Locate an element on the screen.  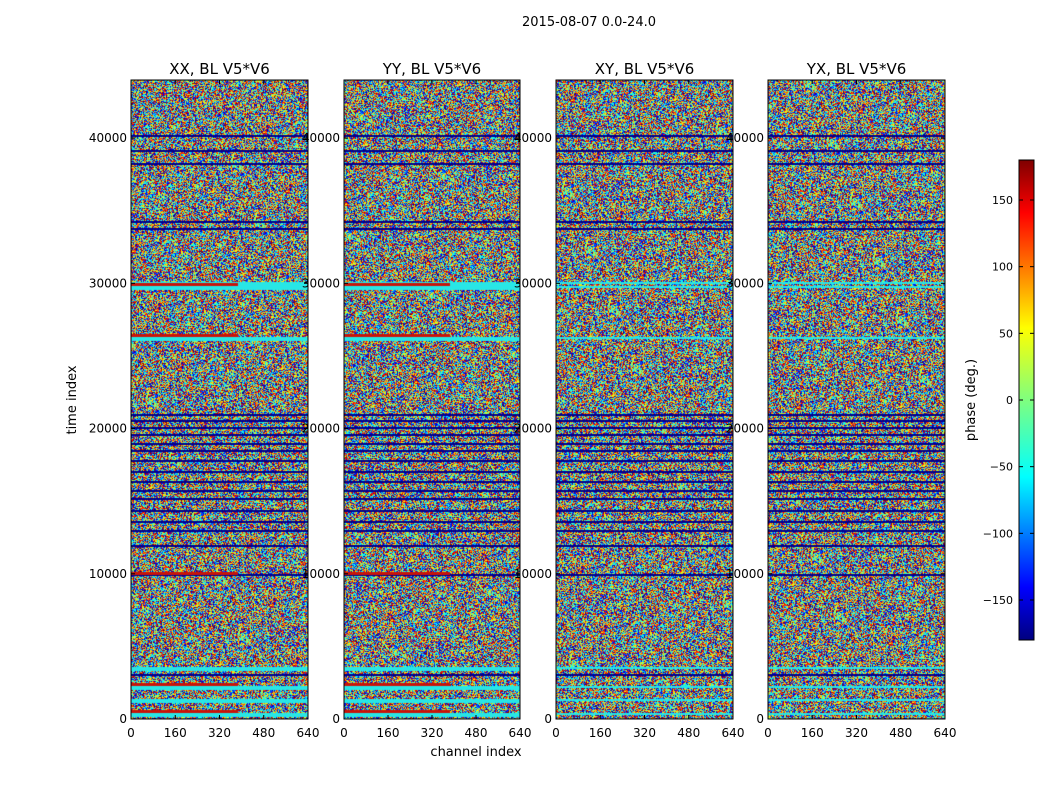
colorbar-tick-label: 100 is located at coordinates (1002, 267).